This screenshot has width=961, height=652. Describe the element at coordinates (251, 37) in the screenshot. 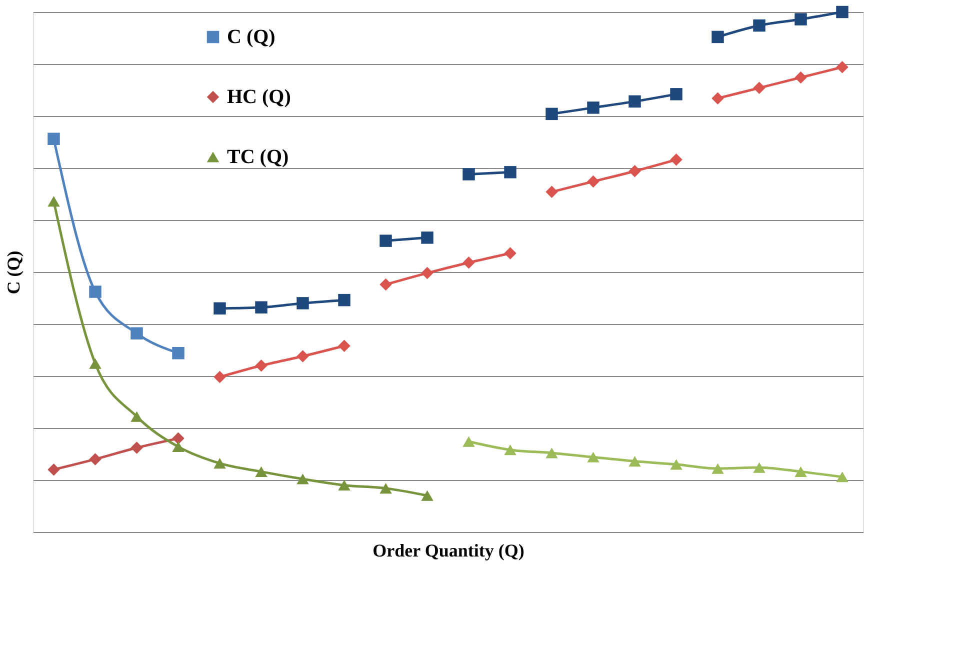

I see `legend-label: C (Q)` at that location.